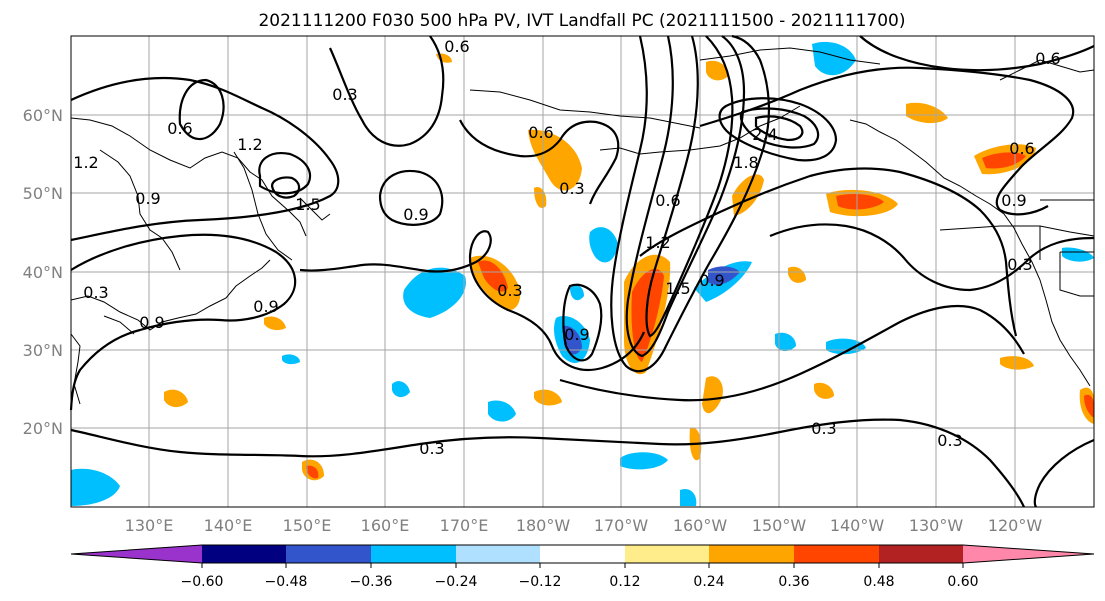 This screenshot has width=1105, height=601. Describe the element at coordinates (464, 525) in the screenshot. I see `lon-label: 170°E` at that location.